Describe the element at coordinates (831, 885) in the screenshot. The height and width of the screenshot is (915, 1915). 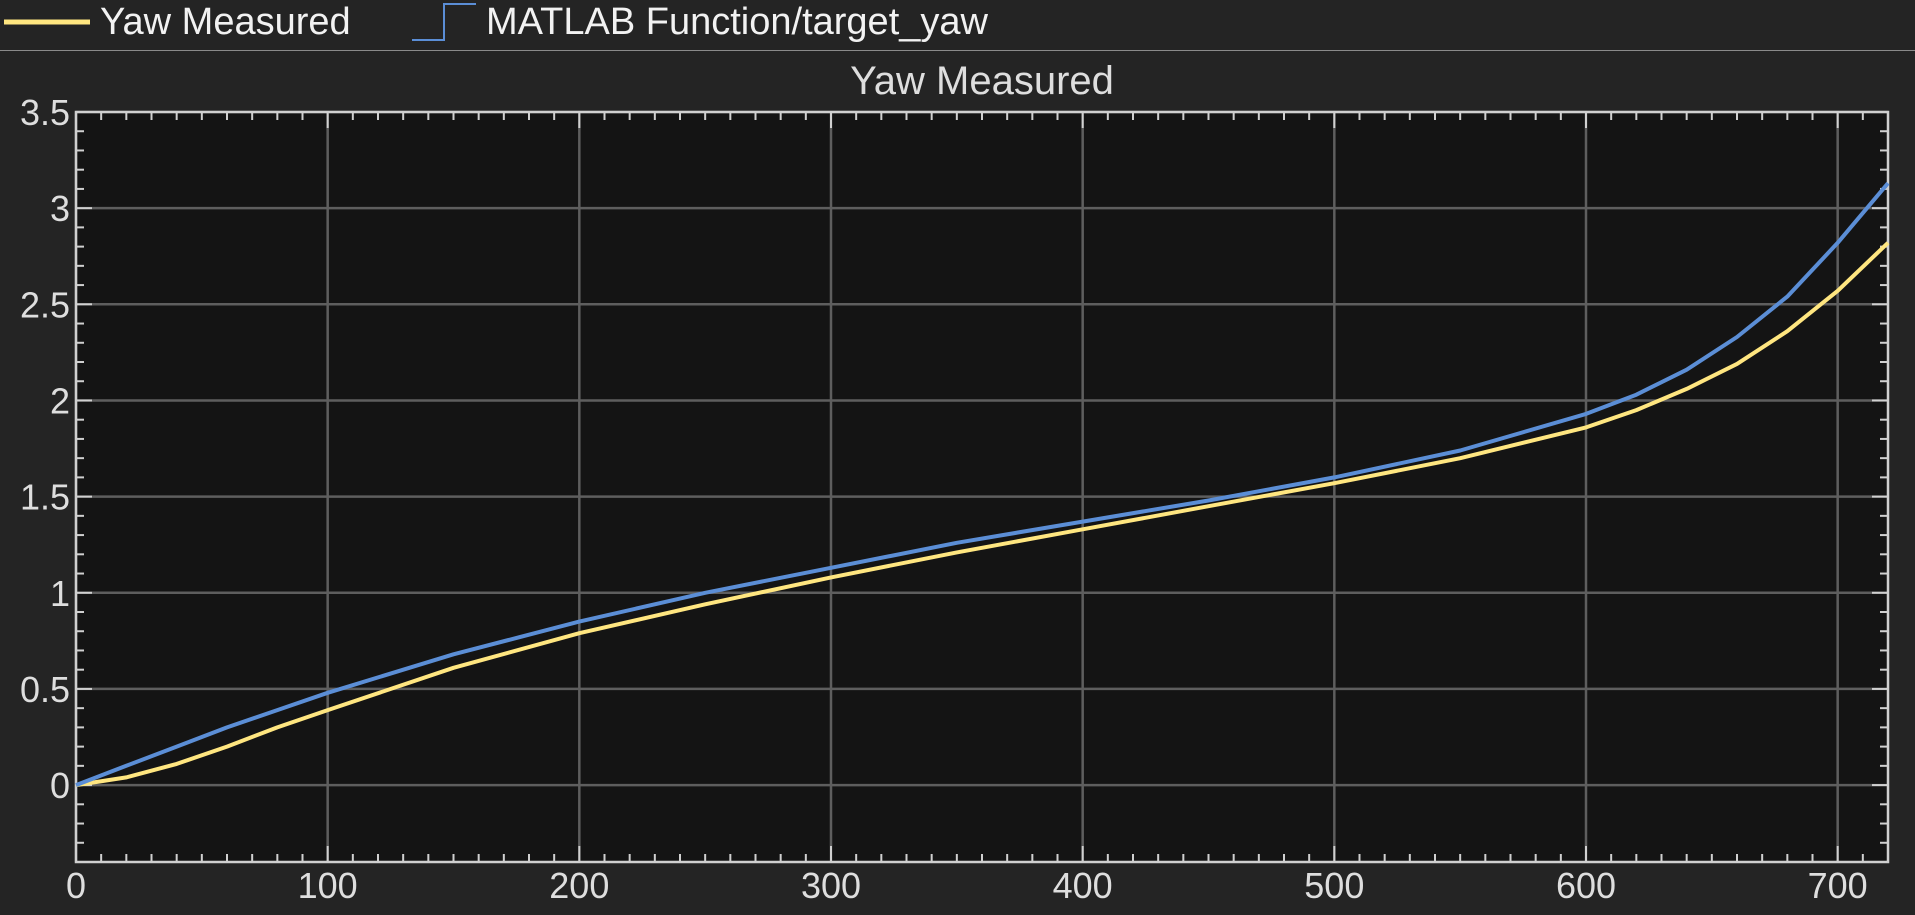
I see `x-tick-label: 300` at that location.